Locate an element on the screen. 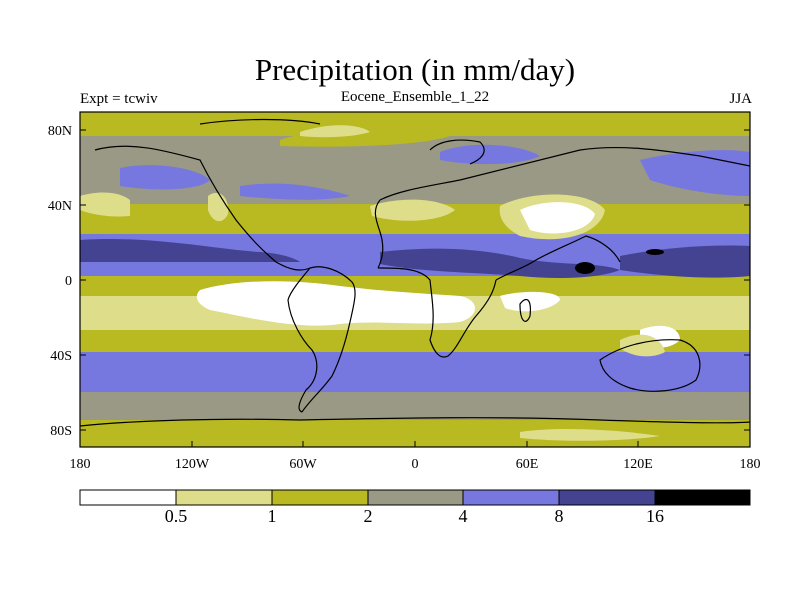  colorbar-label-4: 4 is located at coordinates (463, 516).